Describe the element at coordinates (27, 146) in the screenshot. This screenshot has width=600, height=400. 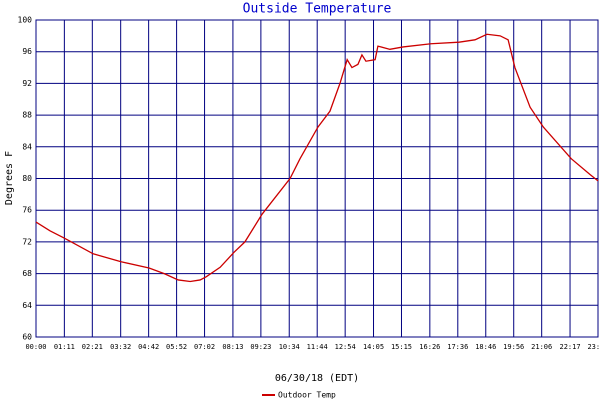
I see `y-tick-label: 84` at that location.